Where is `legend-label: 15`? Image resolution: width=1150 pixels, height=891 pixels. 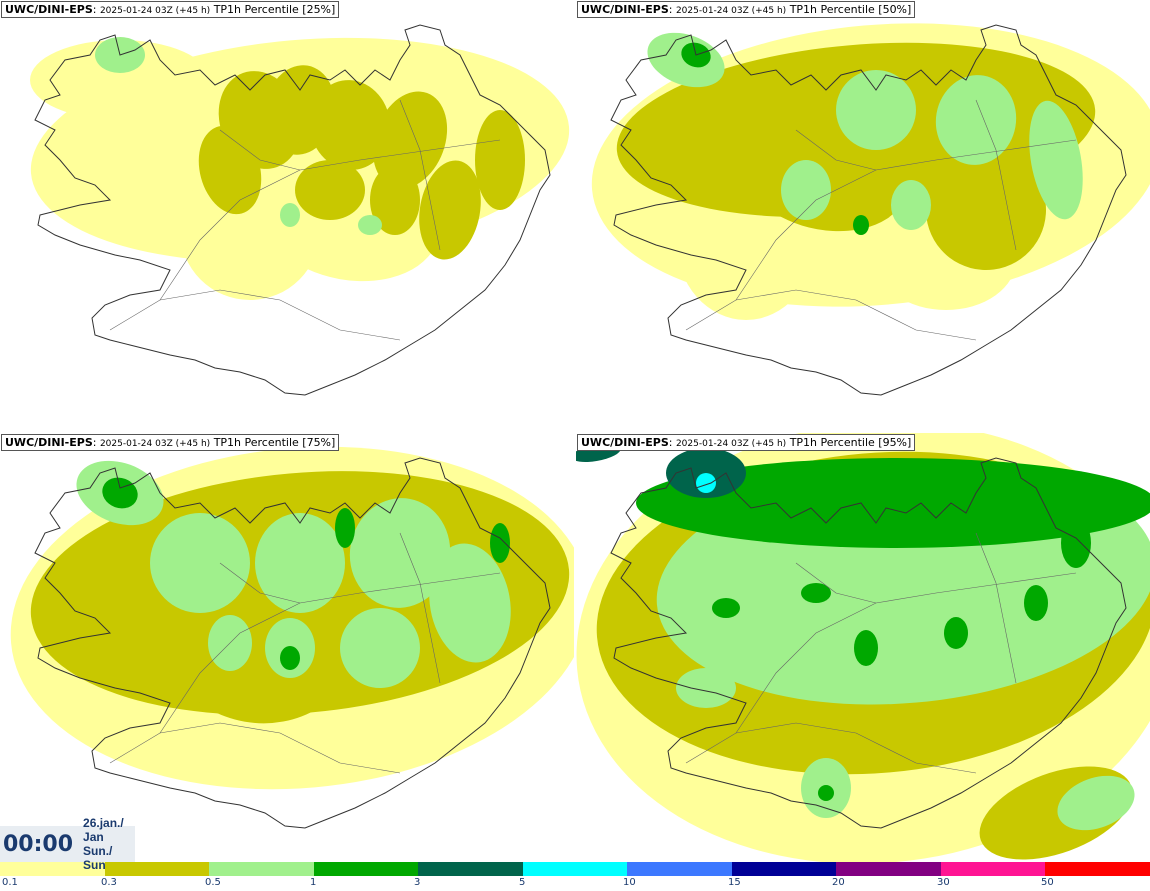
legend-label: 15 is located at coordinates (734, 882).